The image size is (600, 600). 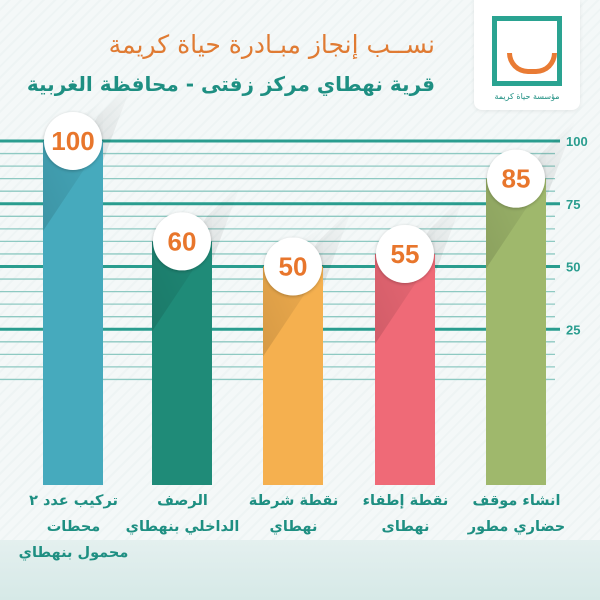 What do you see at coordinates (182, 514) in the screenshot?
I see `category-label: الرصف الداخلي بنهطاي` at bounding box center [182, 514].